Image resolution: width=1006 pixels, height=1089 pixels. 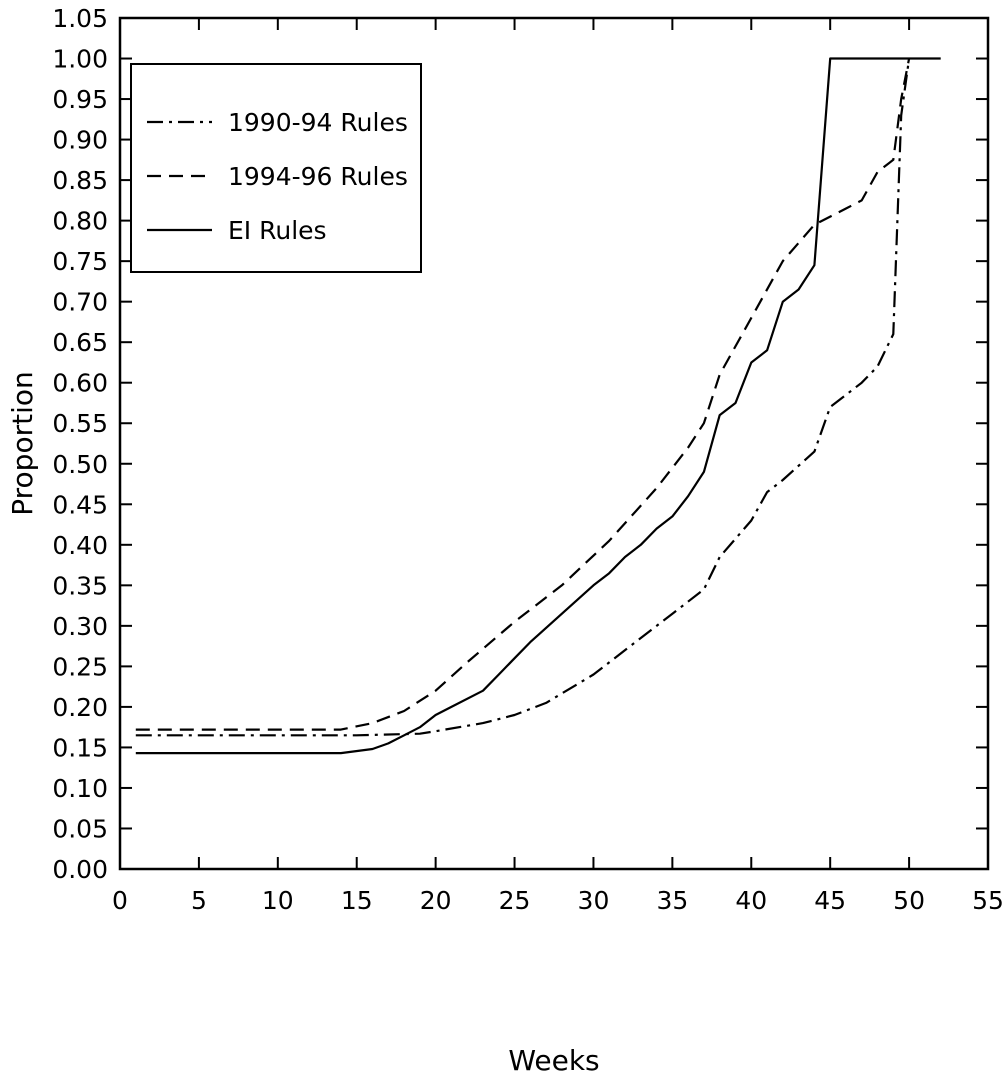 What do you see at coordinates (278, 900) in the screenshot?
I see `x-tick-label: 10` at bounding box center [278, 900].